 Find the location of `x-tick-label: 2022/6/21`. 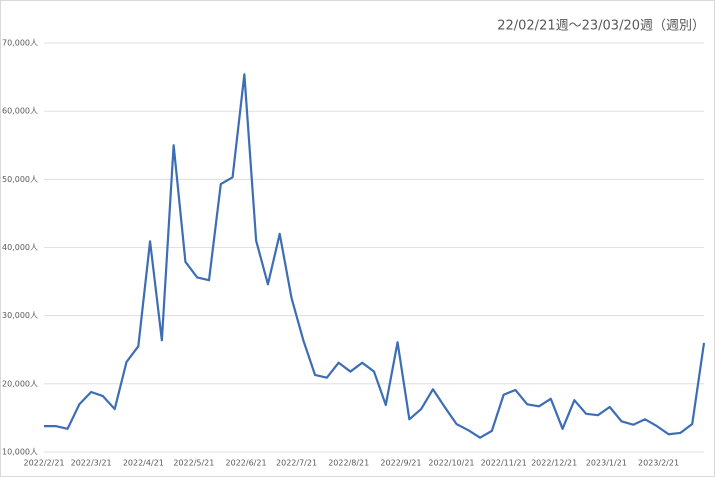

x-tick-label: 2022/6/21 is located at coordinates (246, 463).